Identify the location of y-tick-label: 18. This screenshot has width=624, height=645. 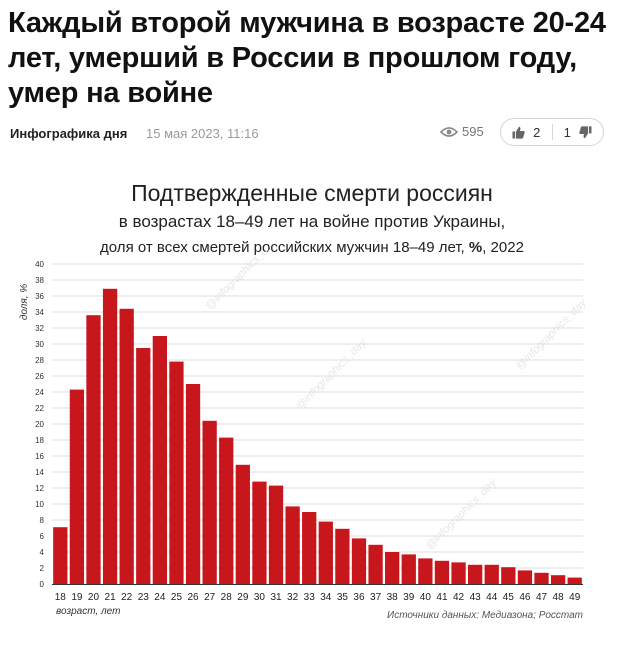
(39, 440).